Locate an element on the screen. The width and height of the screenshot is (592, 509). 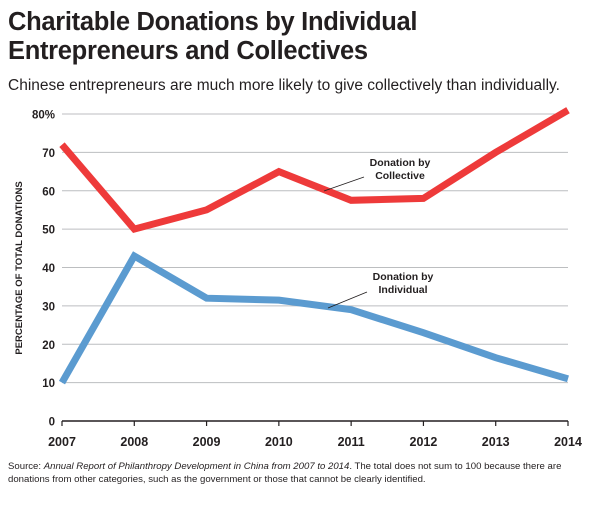
x-tick-label: 2013 is located at coordinates (496, 442).